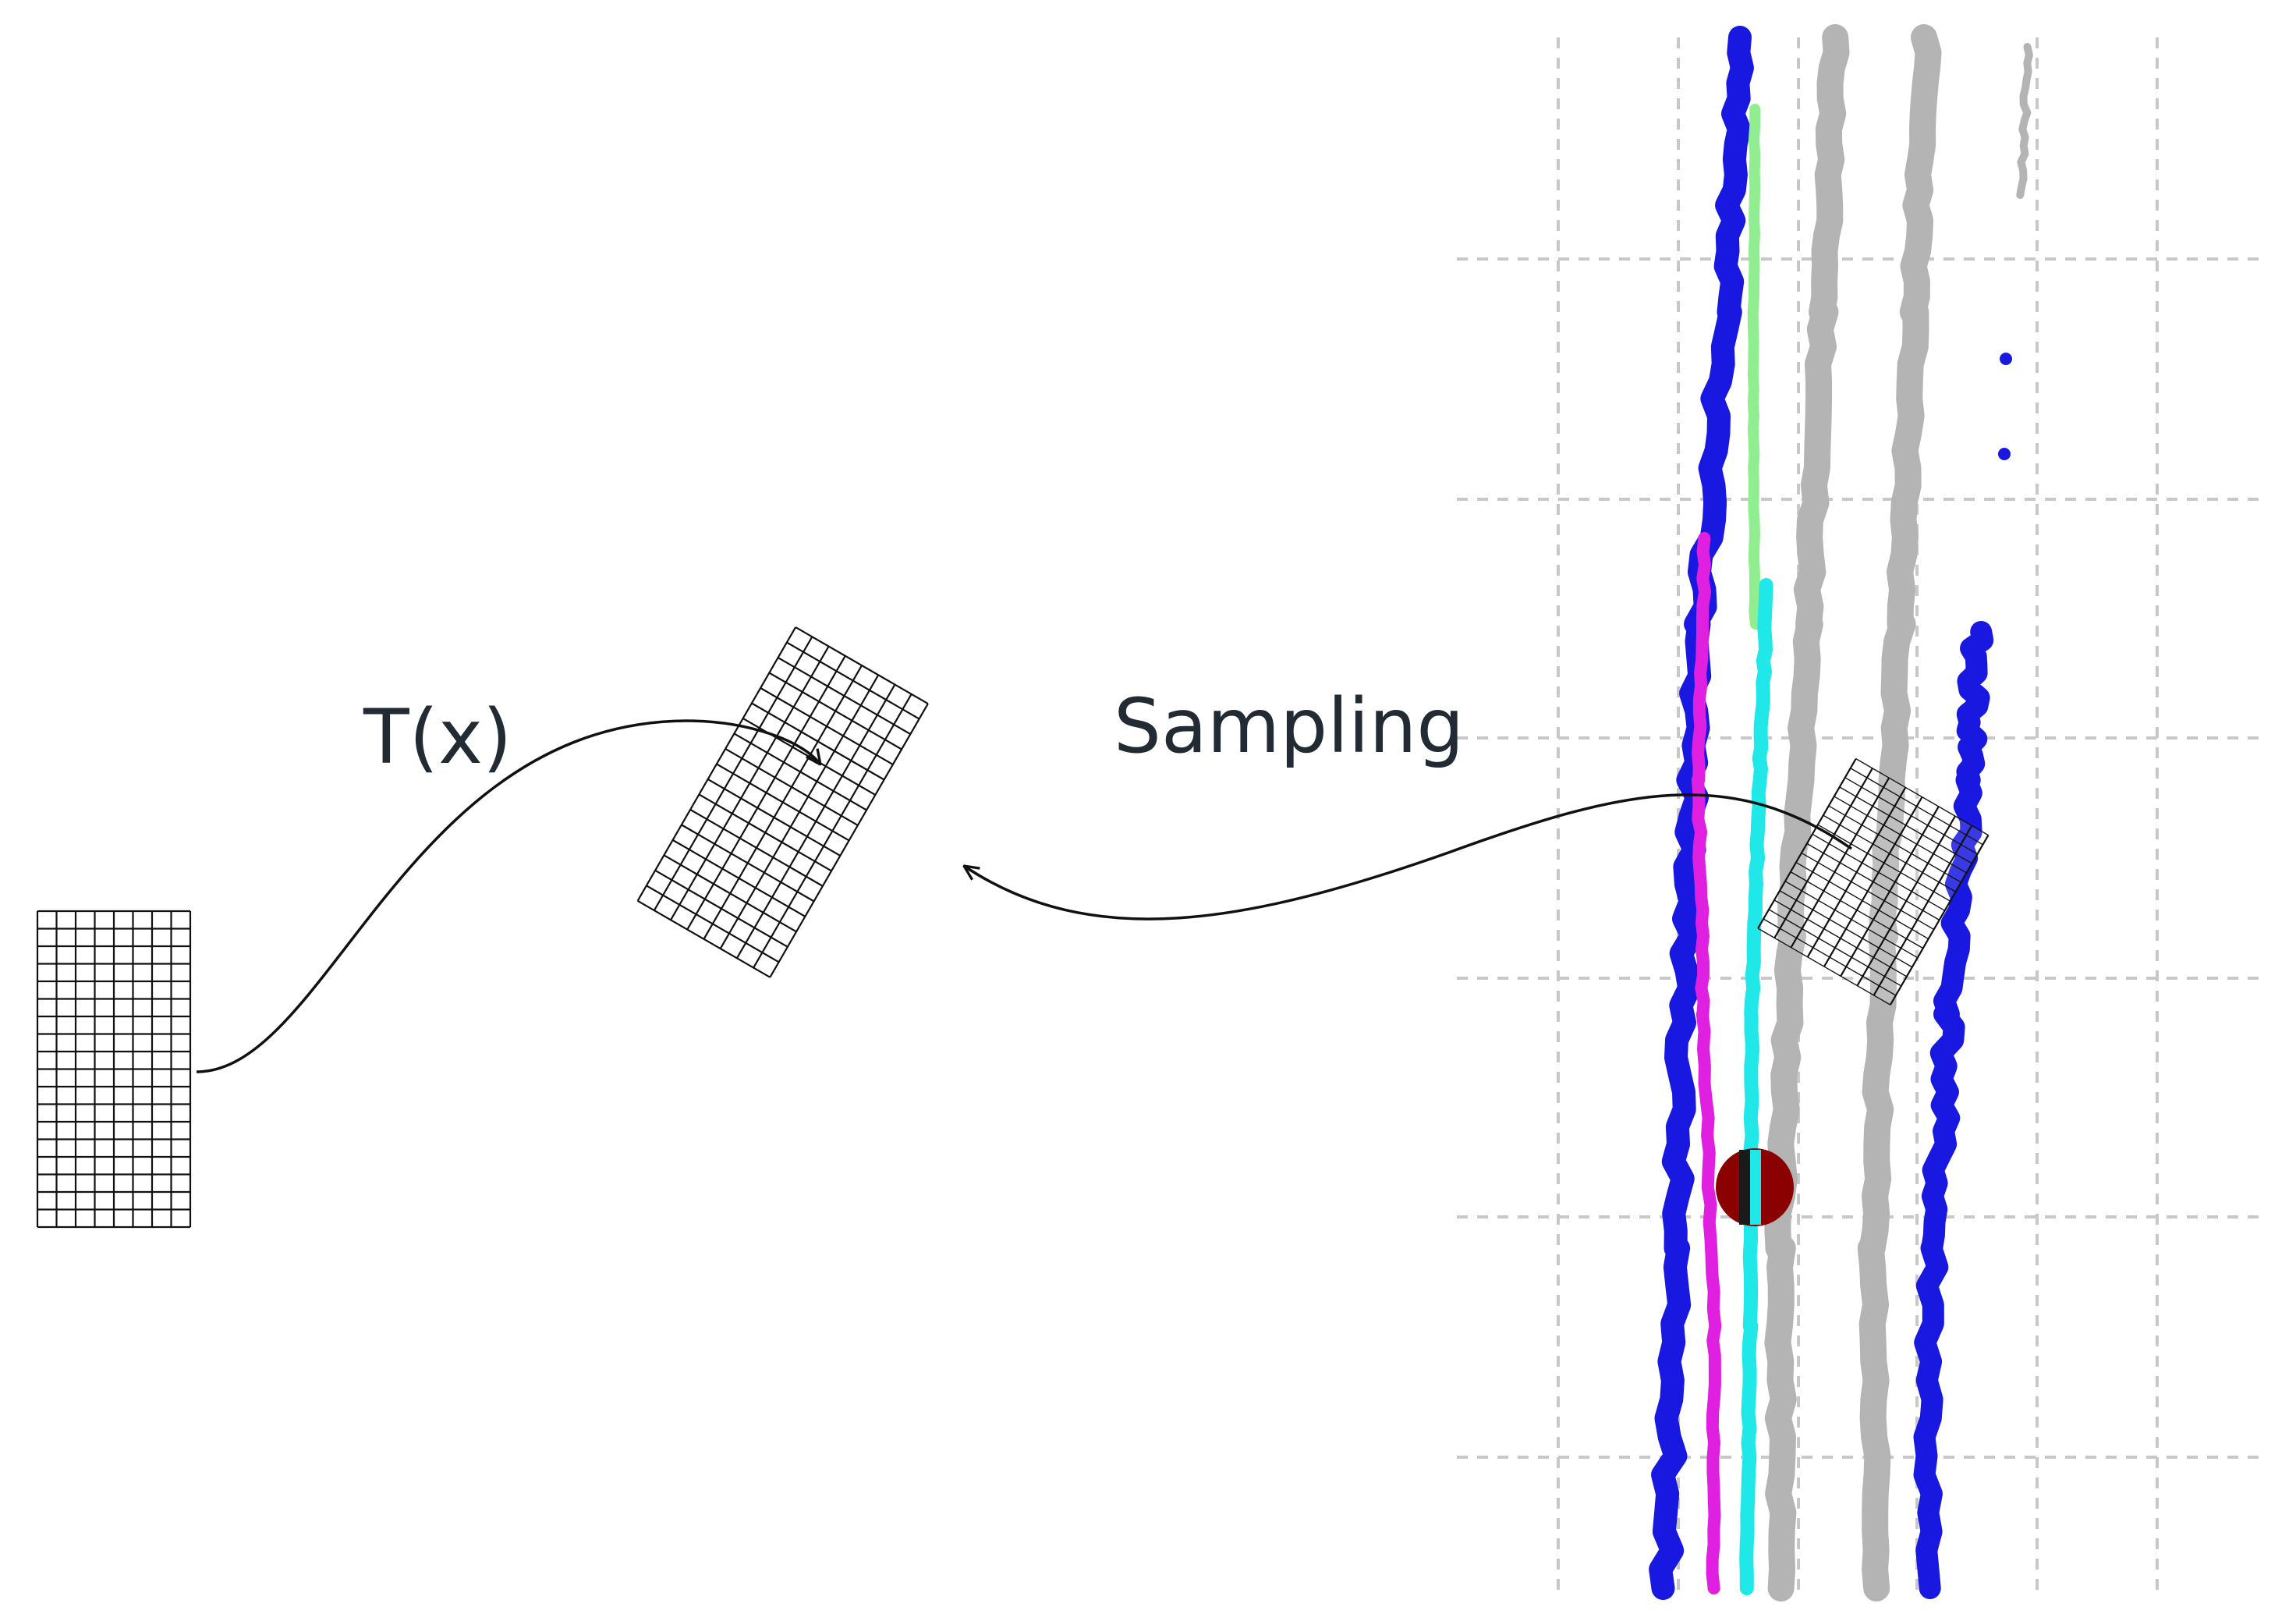 The height and width of the screenshot is (1621, 2296). Describe the element at coordinates (1408, 856) in the screenshot. I see `sampling-arrow` at that location.